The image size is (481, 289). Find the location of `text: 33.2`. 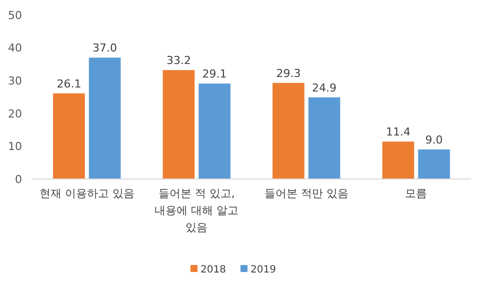

text: 33.2 is located at coordinates (178, 61).